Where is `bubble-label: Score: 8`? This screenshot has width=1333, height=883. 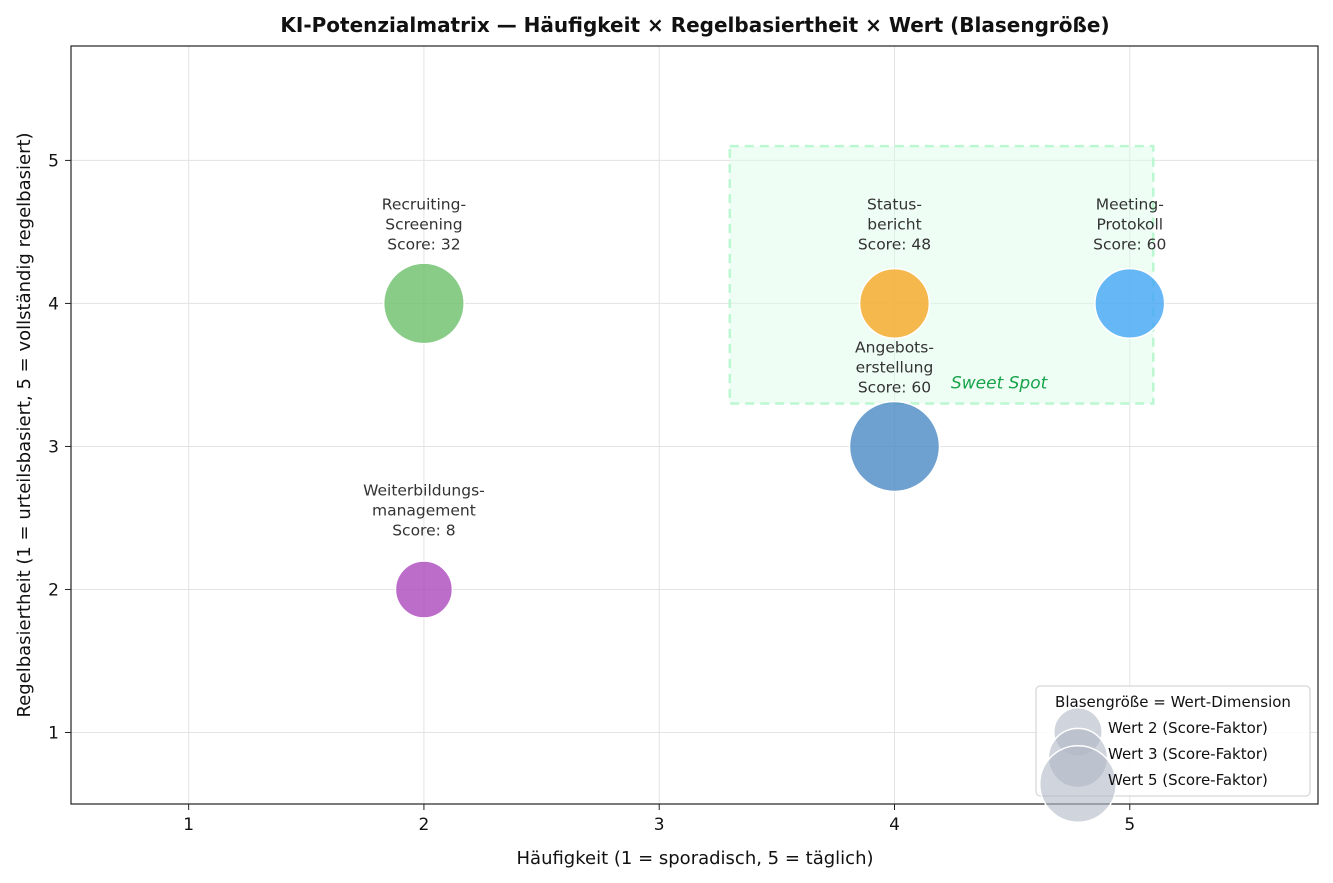
bubble-label: Score: 8 is located at coordinates (423, 530).